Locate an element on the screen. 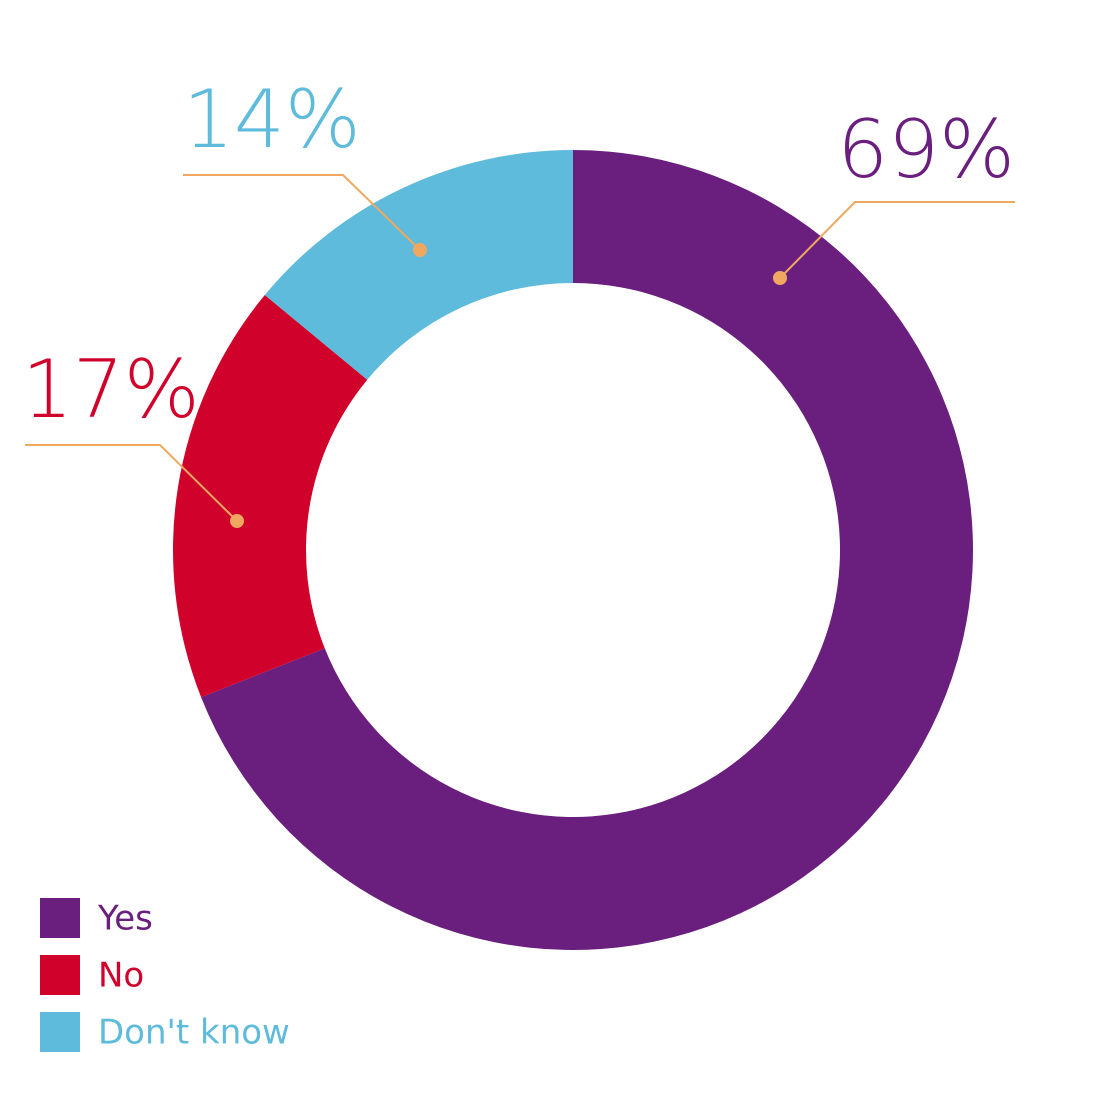 The height and width of the screenshot is (1101, 1100). data-label: 14% is located at coordinates (272, 119).